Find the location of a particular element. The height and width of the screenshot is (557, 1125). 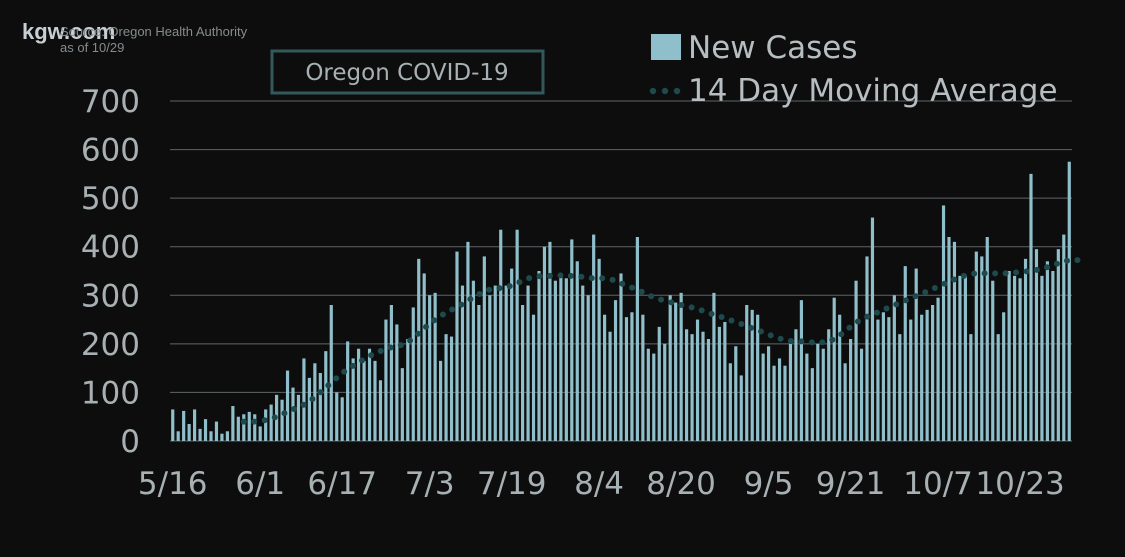

legend-new-cases: New Cases is located at coordinates (773, 48).